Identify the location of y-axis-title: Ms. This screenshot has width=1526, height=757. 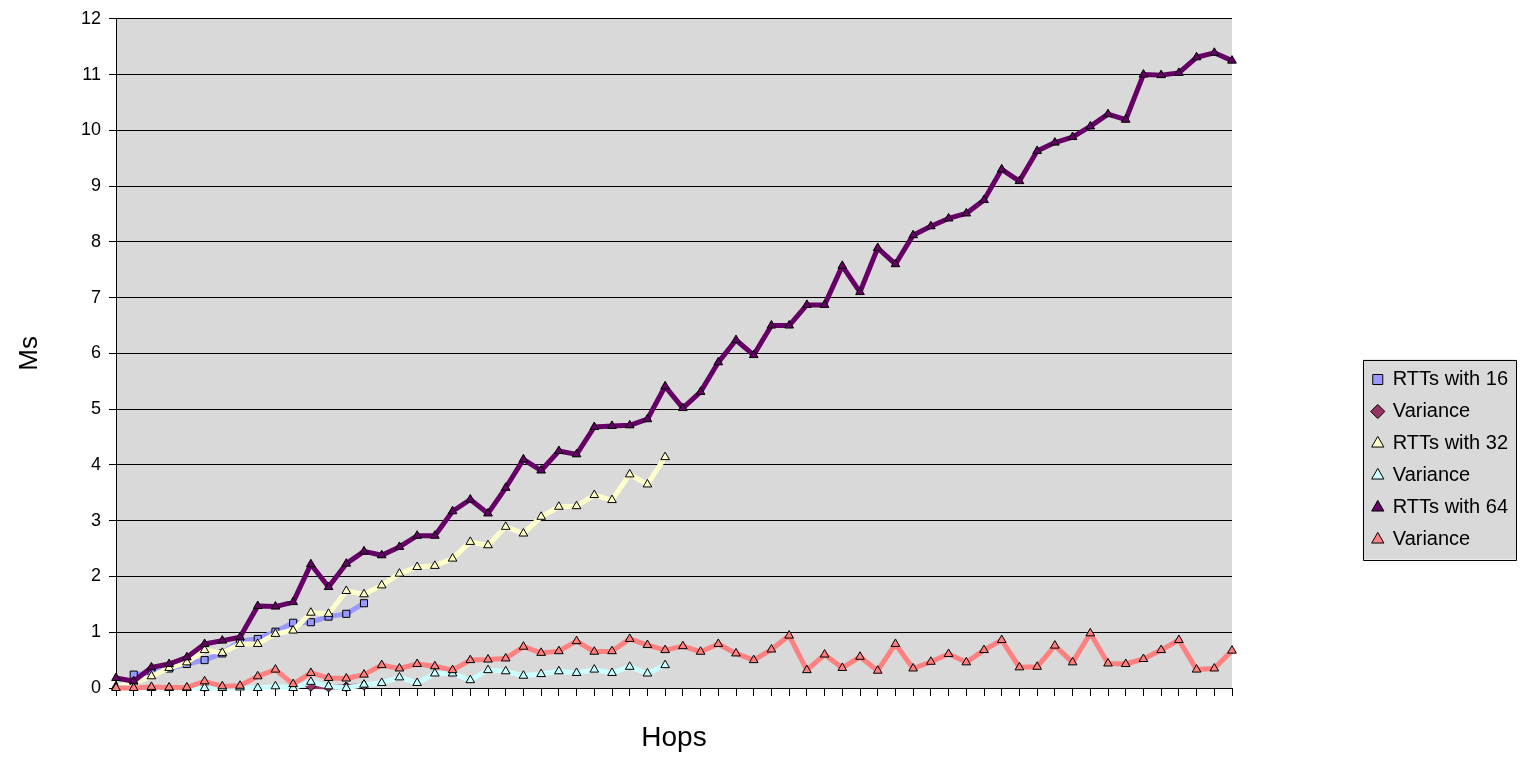
(27, 353).